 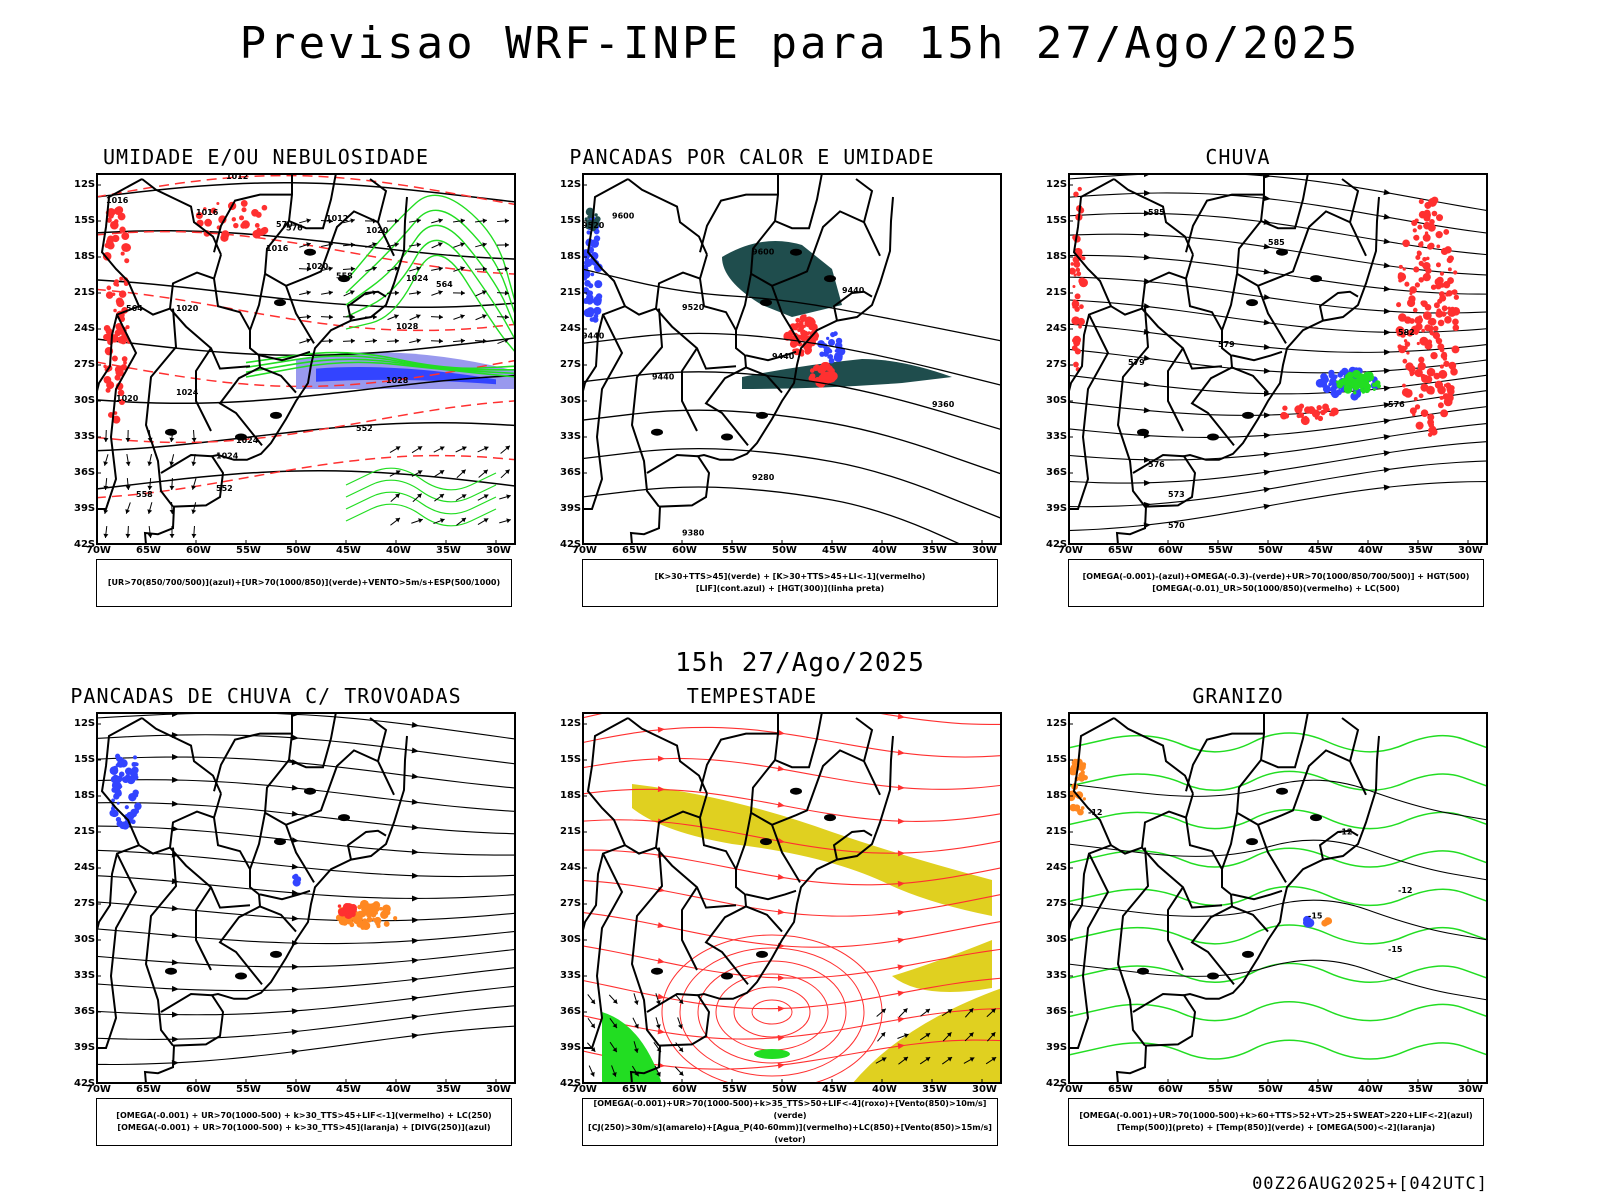 What do you see at coordinates (1370, 1184) in the screenshot?
I see `run-timestamp: 00Z26AUG2025+[042UTC]` at bounding box center [1370, 1184].